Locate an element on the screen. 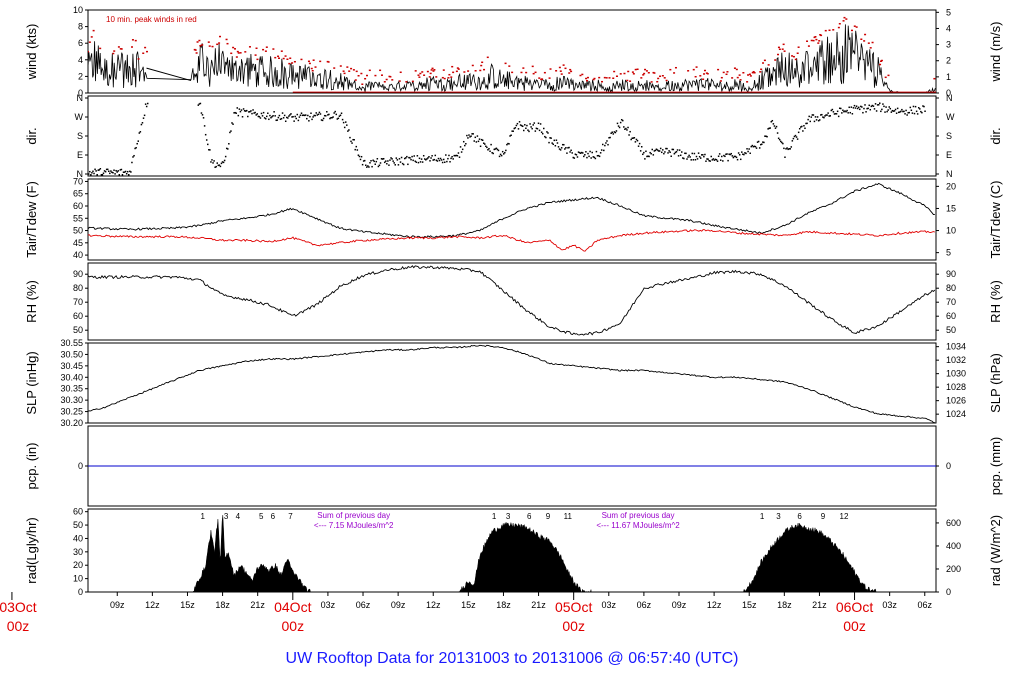 This screenshot has width=1024, height=700. radiation-sum-label: <--- 11.67 MJoules/m^2 is located at coordinates (638, 525).